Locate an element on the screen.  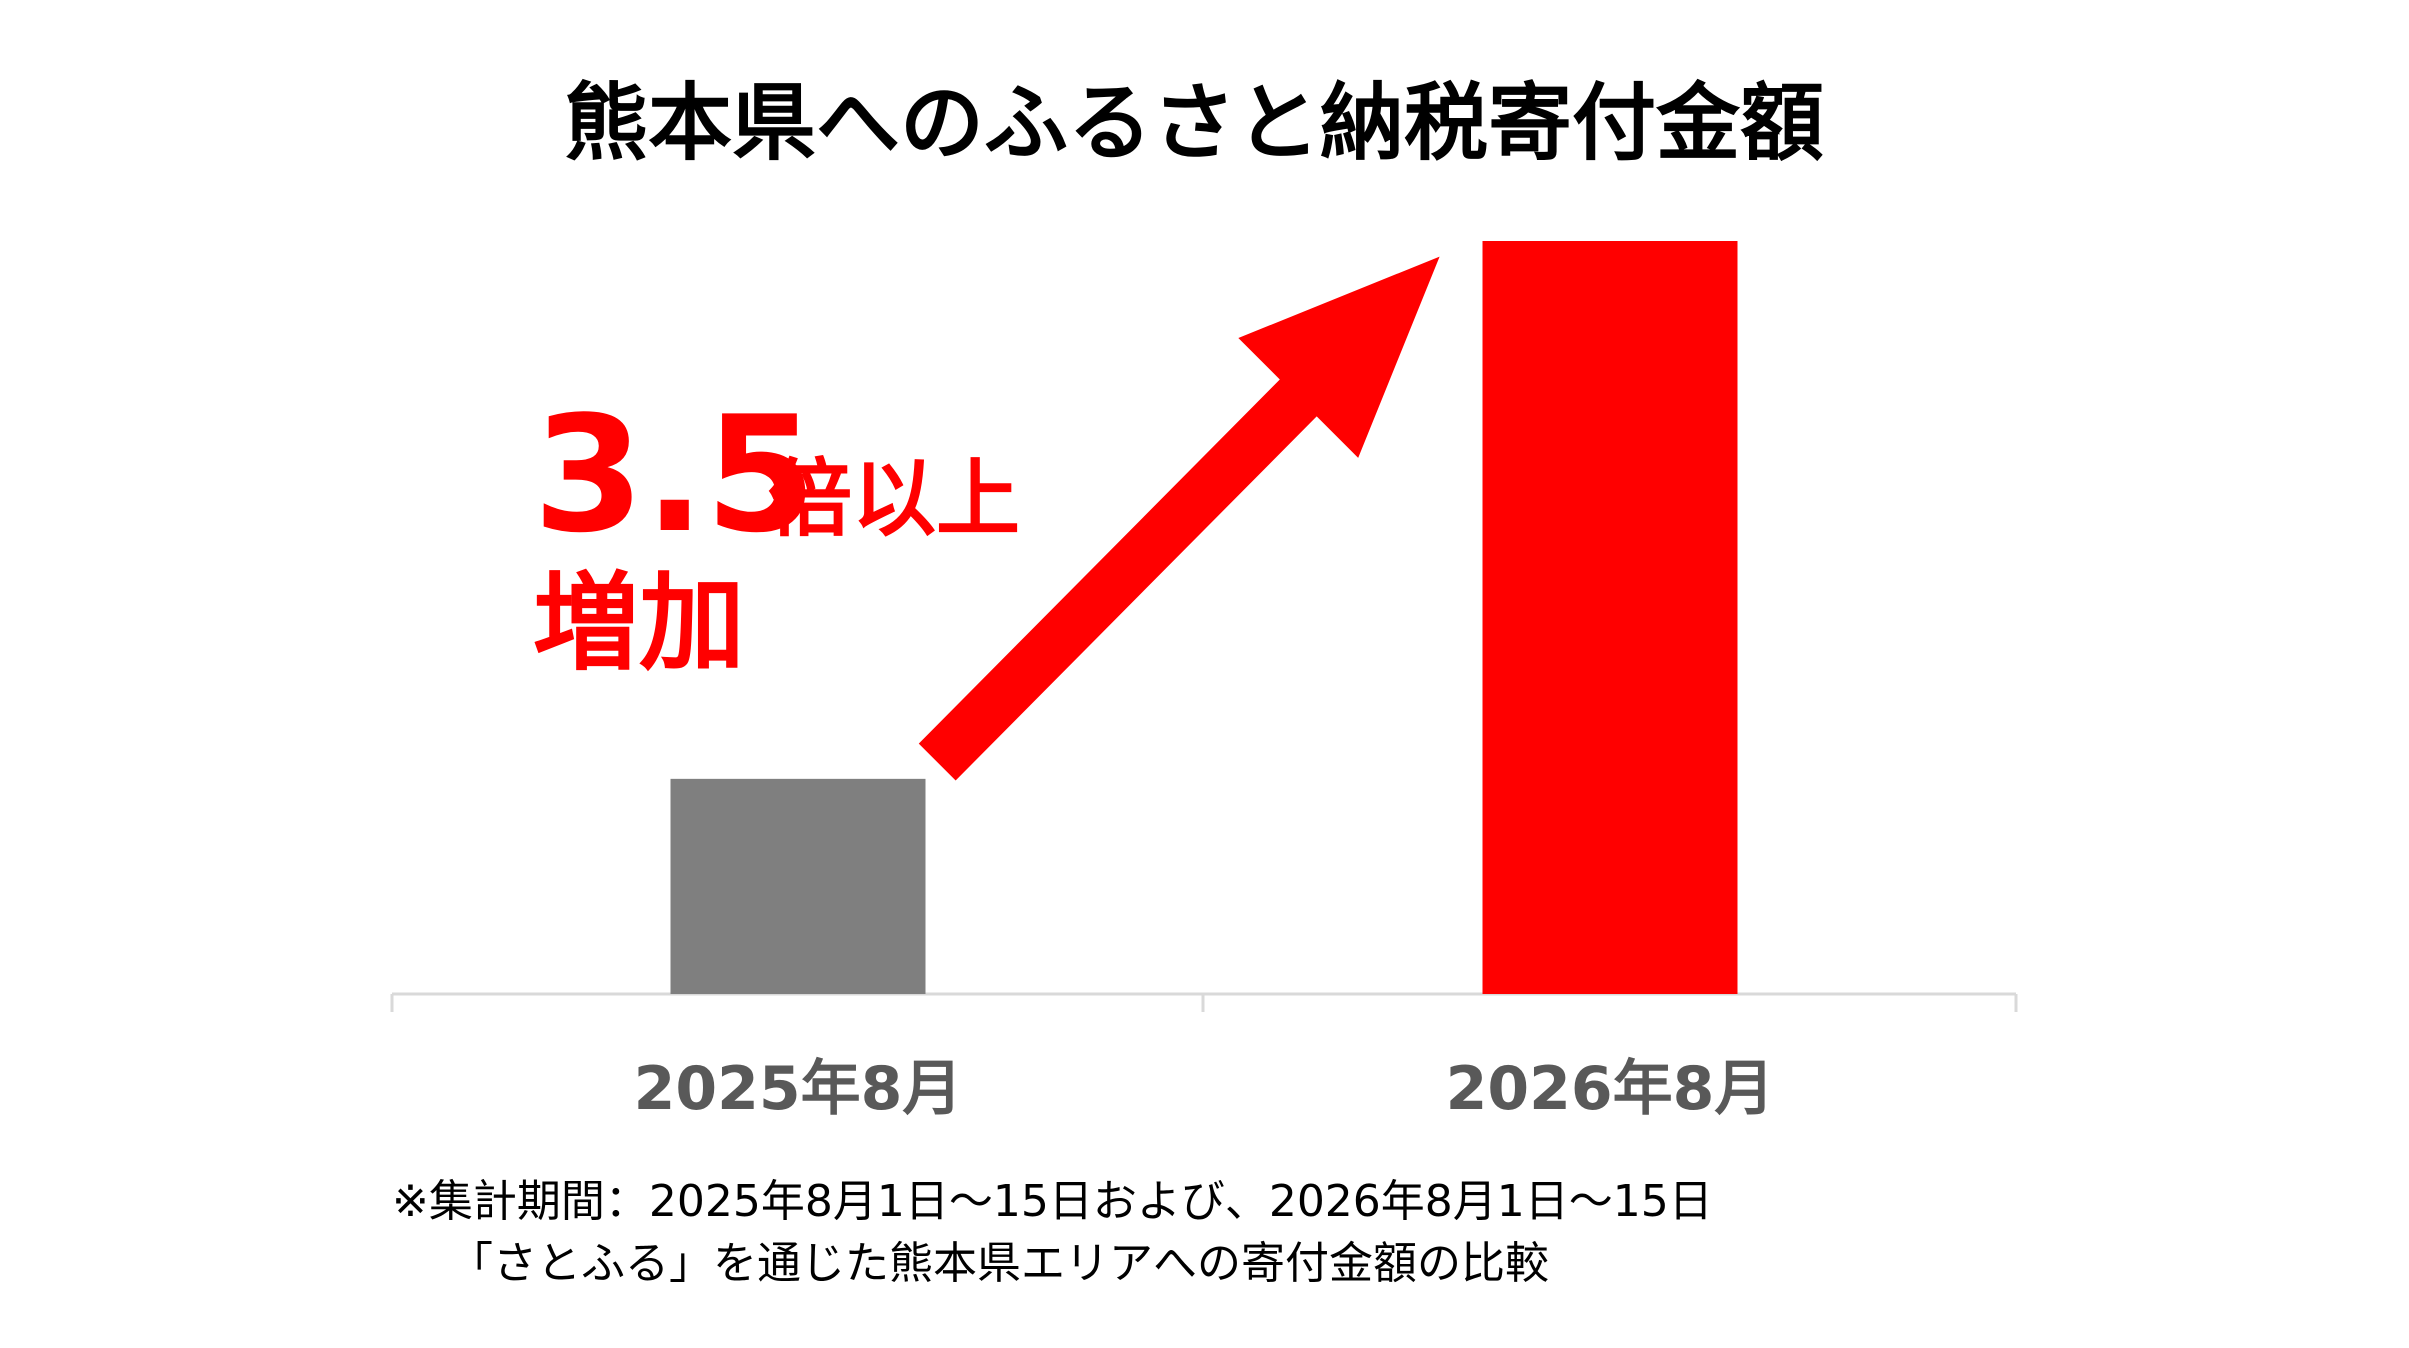
annotation-increase: 増加 is located at coordinates (639, 623).